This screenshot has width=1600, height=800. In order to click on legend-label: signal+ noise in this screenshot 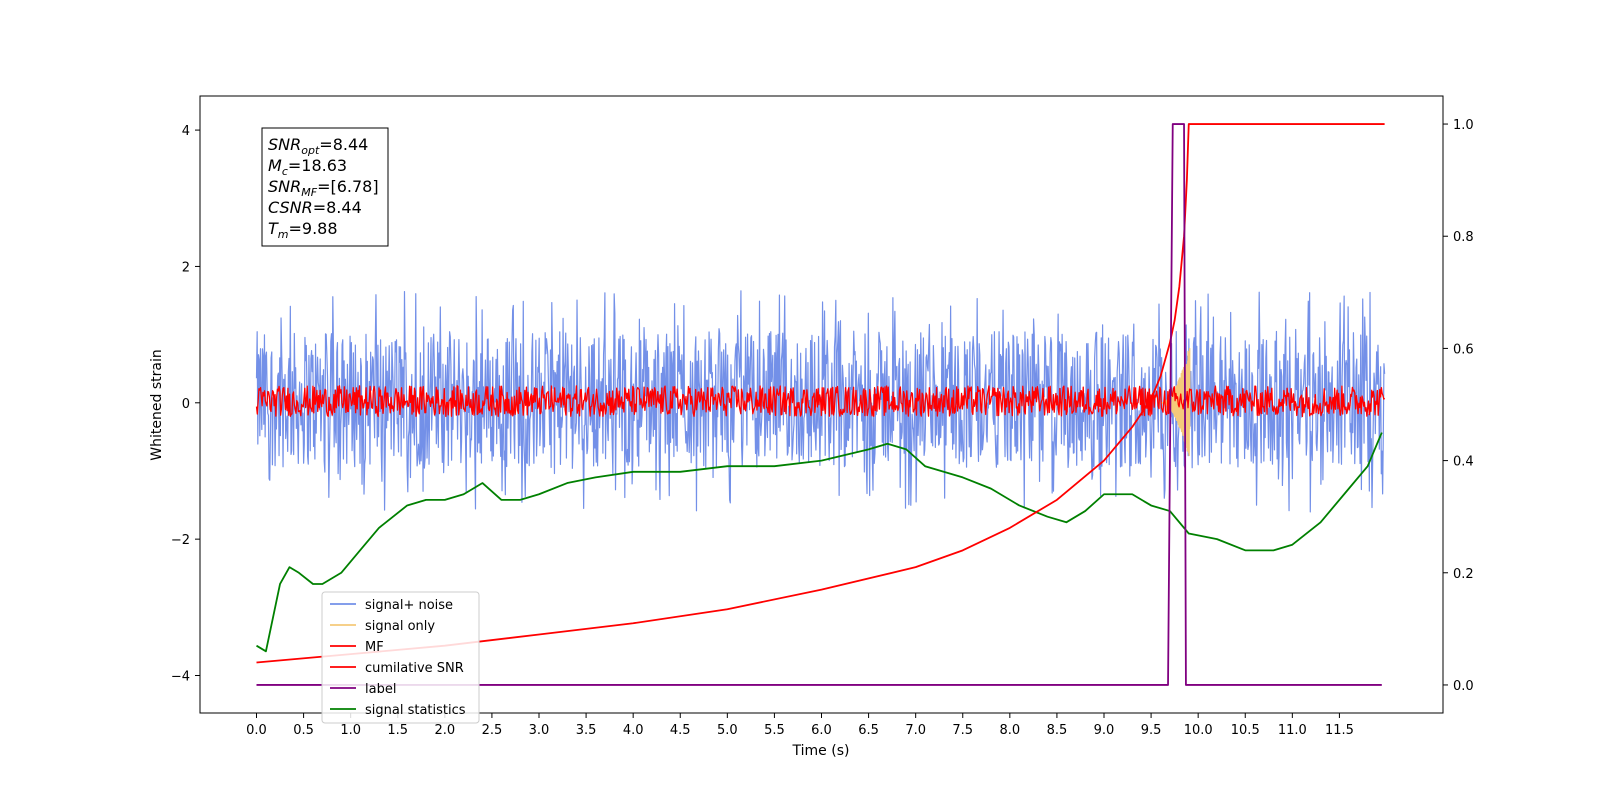, I will do `click(409, 605)`.